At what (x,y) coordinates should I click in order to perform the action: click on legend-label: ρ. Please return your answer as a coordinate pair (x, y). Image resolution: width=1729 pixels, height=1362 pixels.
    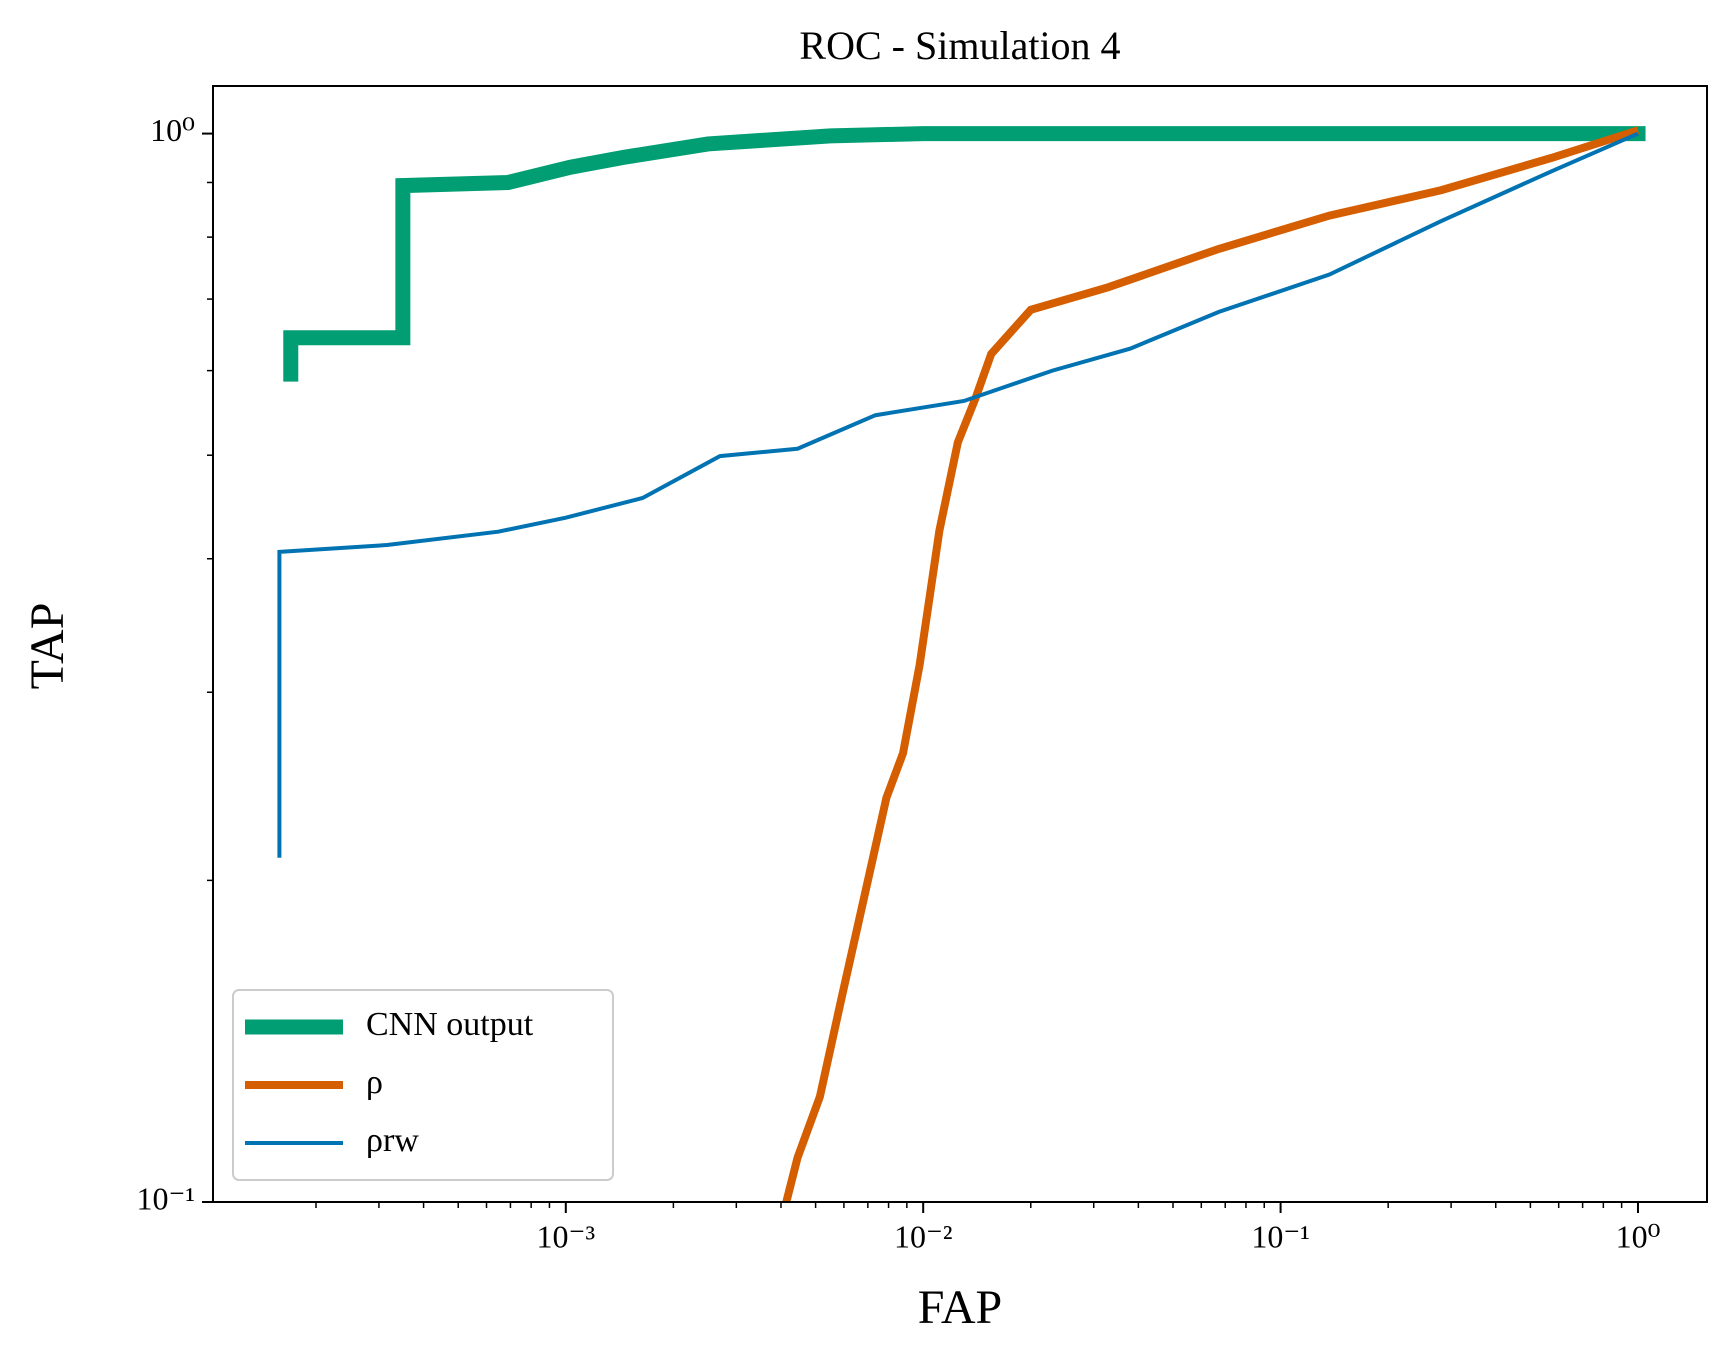
    Looking at the image, I should click on (374, 1082).